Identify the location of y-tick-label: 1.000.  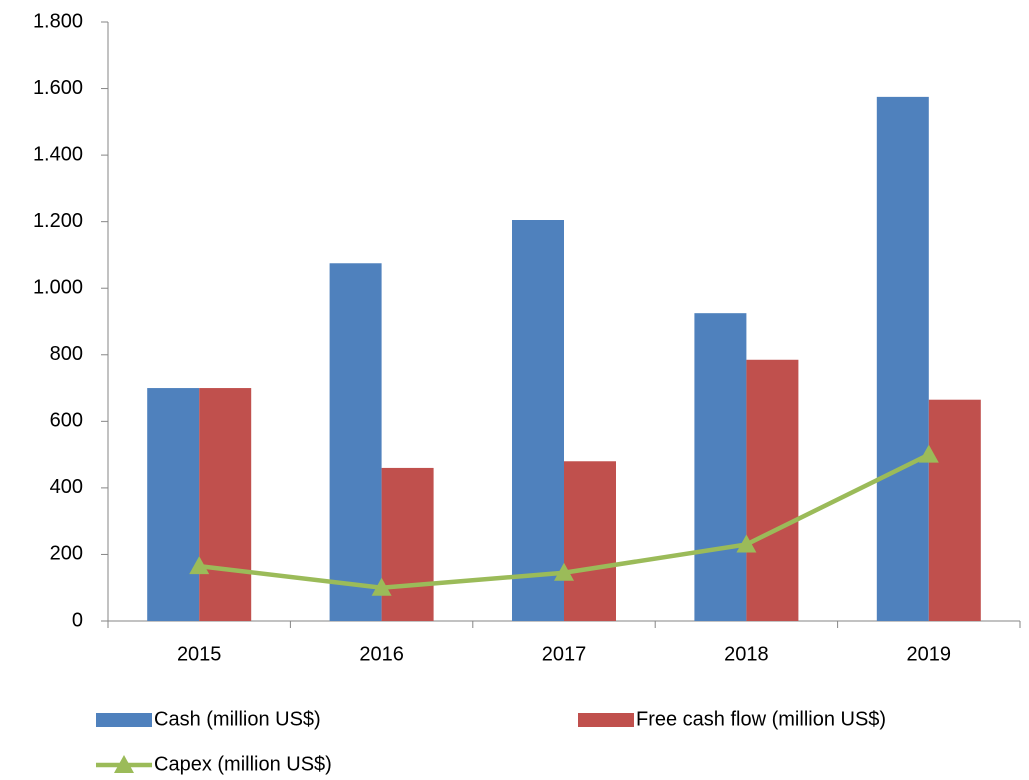
(58, 288).